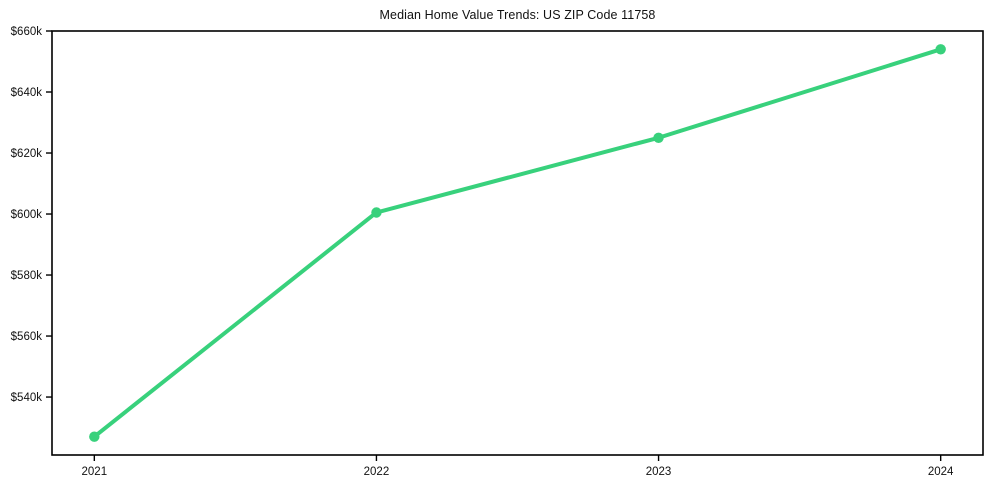 The image size is (990, 490). Describe the element at coordinates (377, 472) in the screenshot. I see `x-axis-tick-label: 2022` at that location.